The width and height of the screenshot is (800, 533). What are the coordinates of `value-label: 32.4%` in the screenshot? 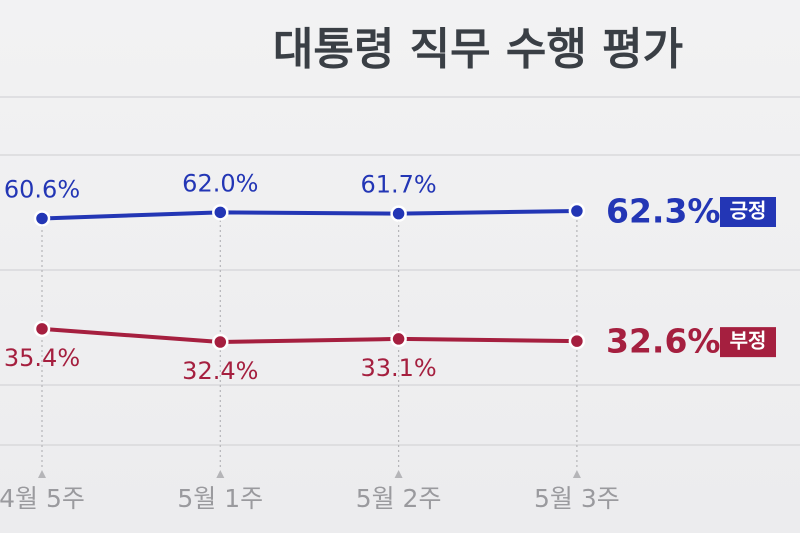 It's located at (220, 371).